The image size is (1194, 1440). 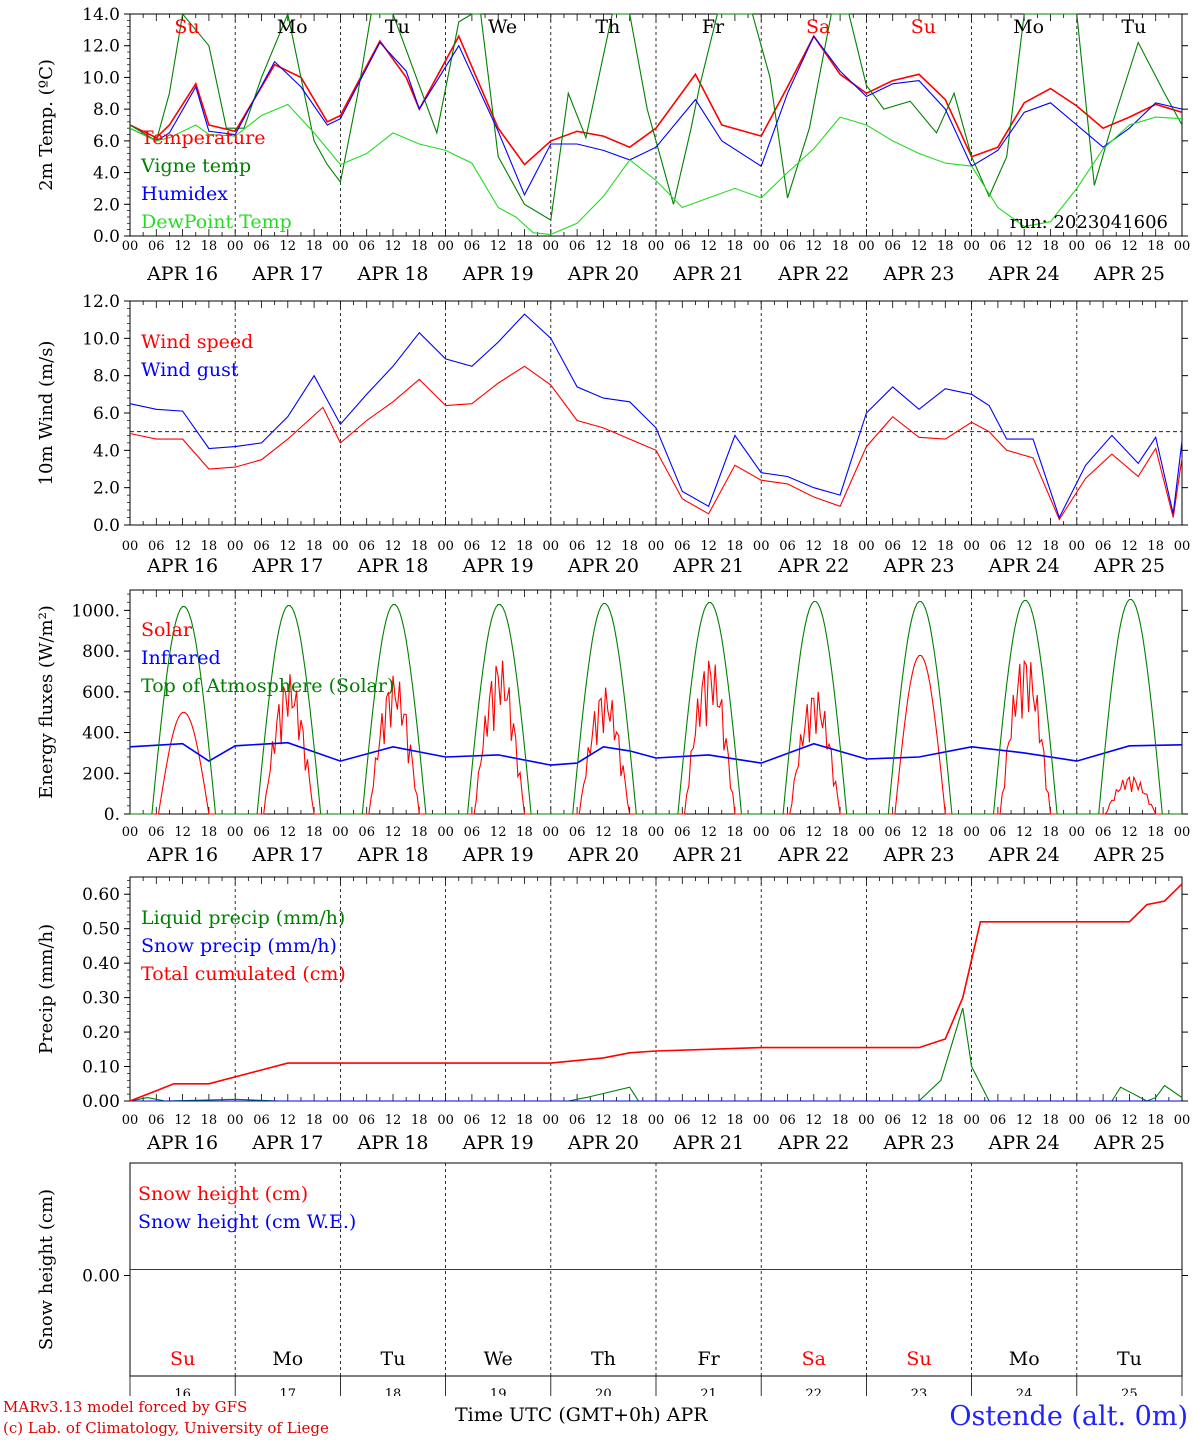 What do you see at coordinates (814, 1391) in the screenshot?
I see `day-number: 22` at bounding box center [814, 1391].